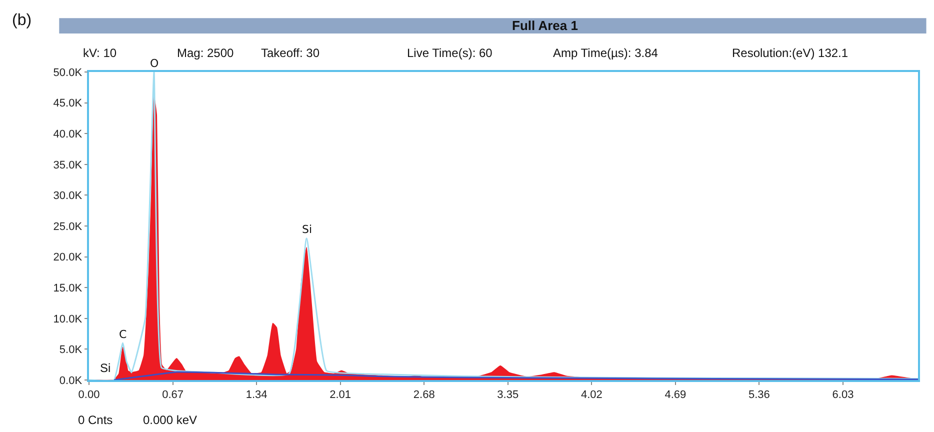 Image resolution: width=934 pixels, height=432 pixels. I want to click on text: Takeoff: 30, so click(290, 53).